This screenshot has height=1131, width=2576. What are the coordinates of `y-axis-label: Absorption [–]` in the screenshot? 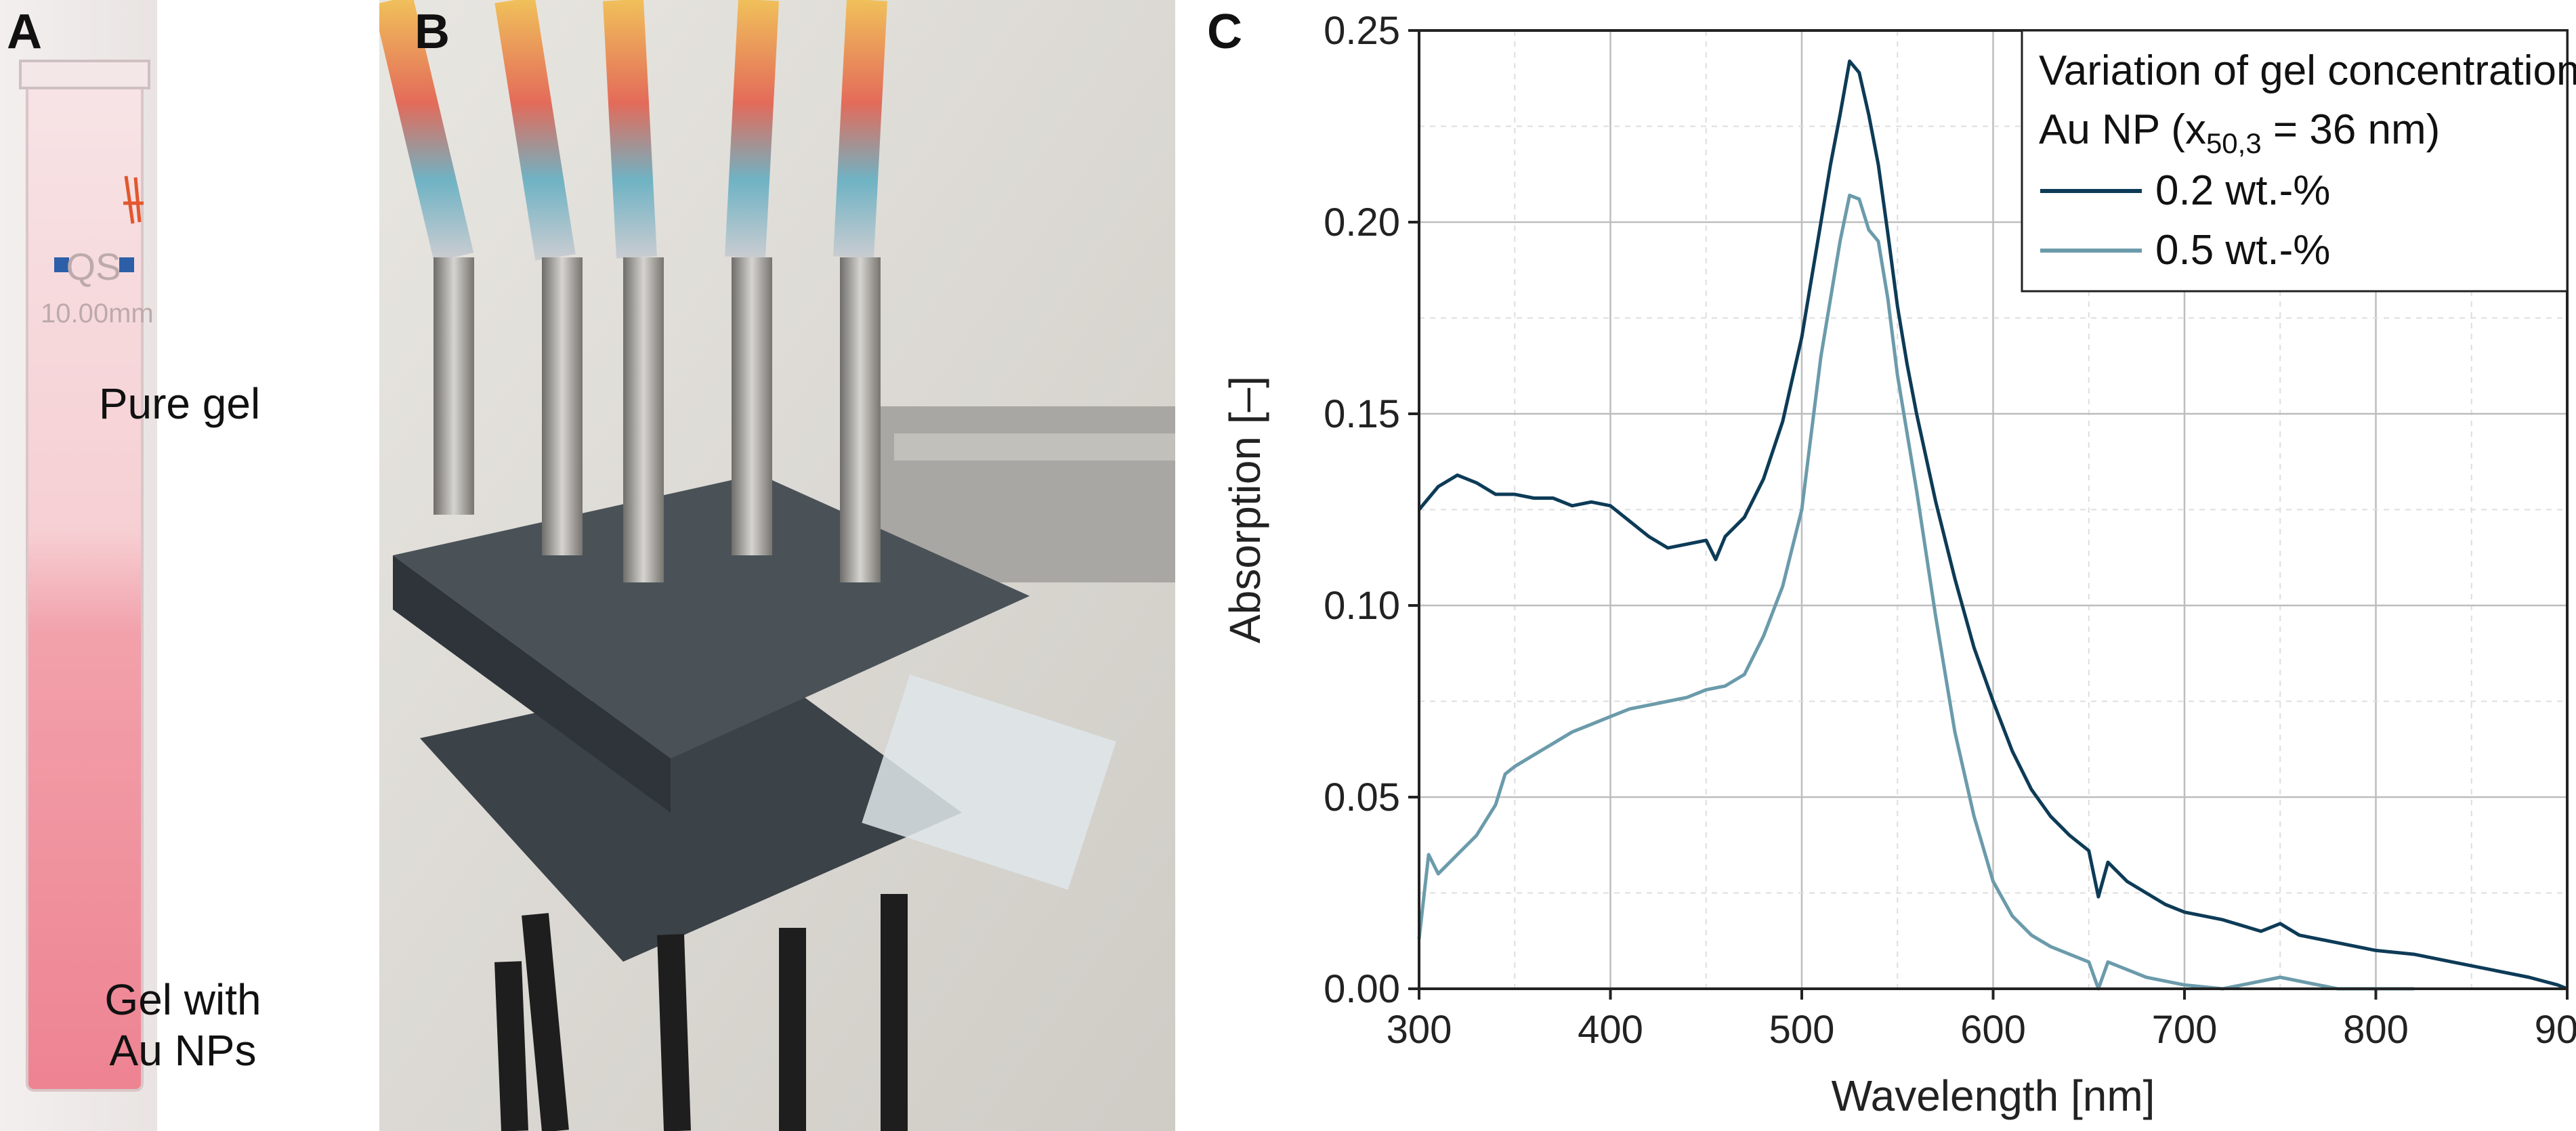 It's located at (1245, 510).